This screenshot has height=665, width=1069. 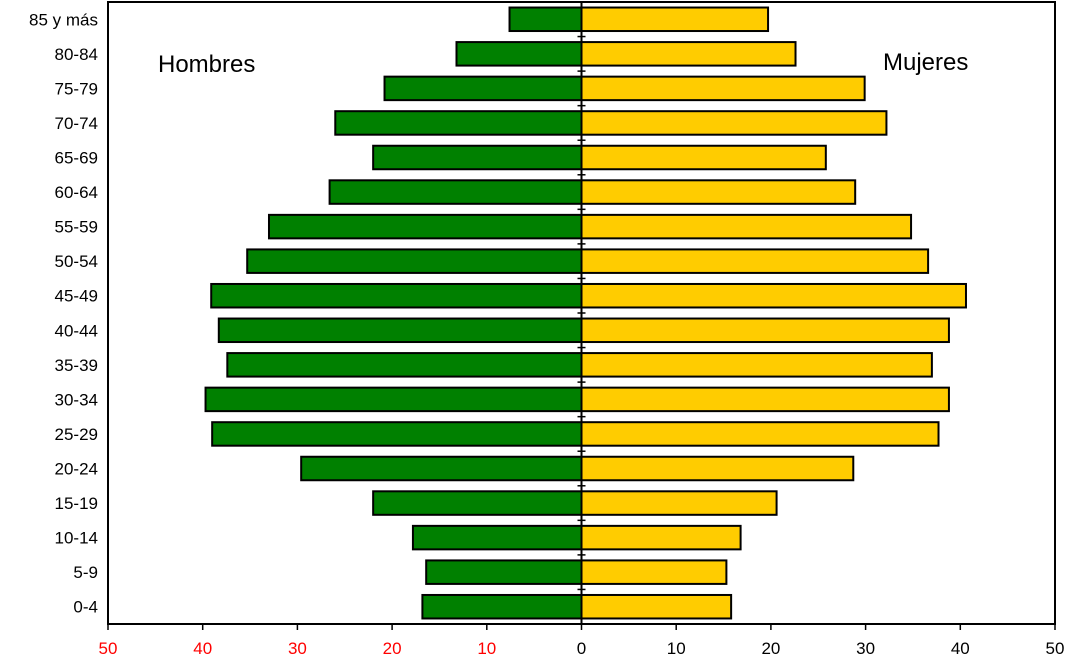 What do you see at coordinates (76, 296) in the screenshot?
I see `category-label: 45-49` at bounding box center [76, 296].